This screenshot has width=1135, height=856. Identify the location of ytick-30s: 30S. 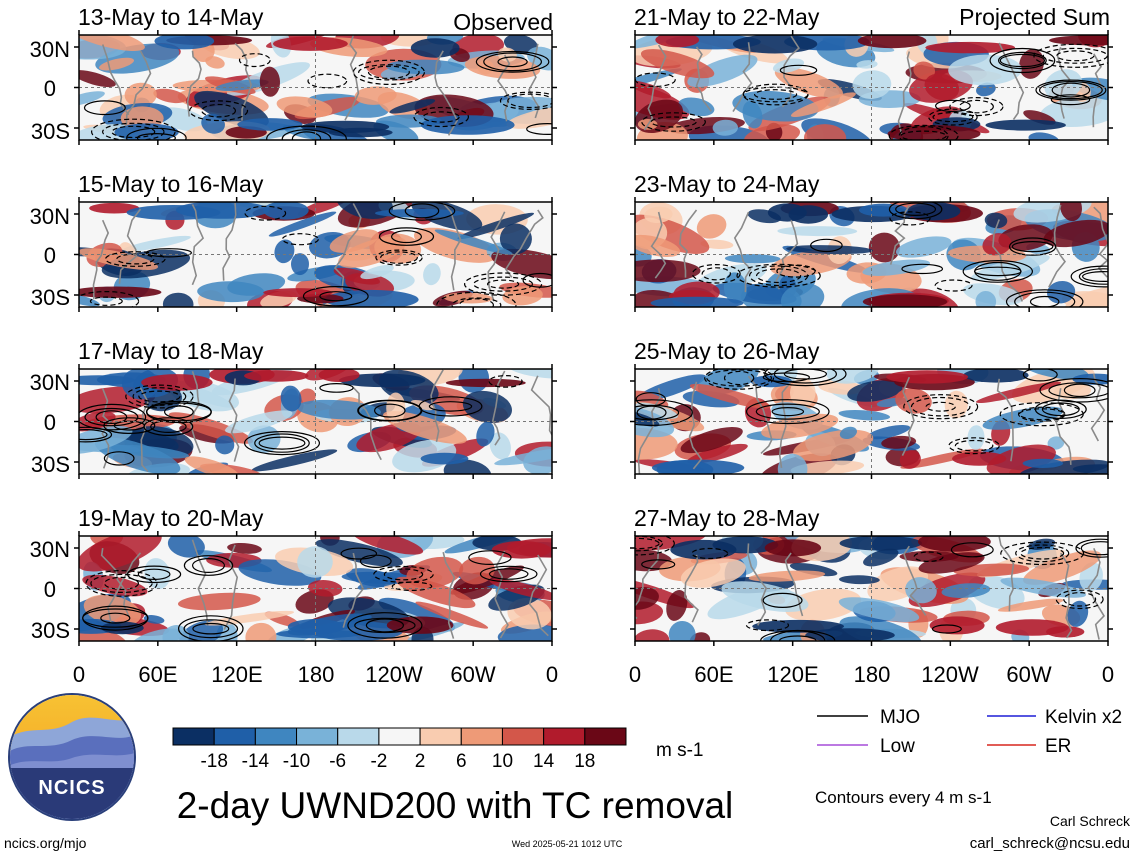
(50, 297).